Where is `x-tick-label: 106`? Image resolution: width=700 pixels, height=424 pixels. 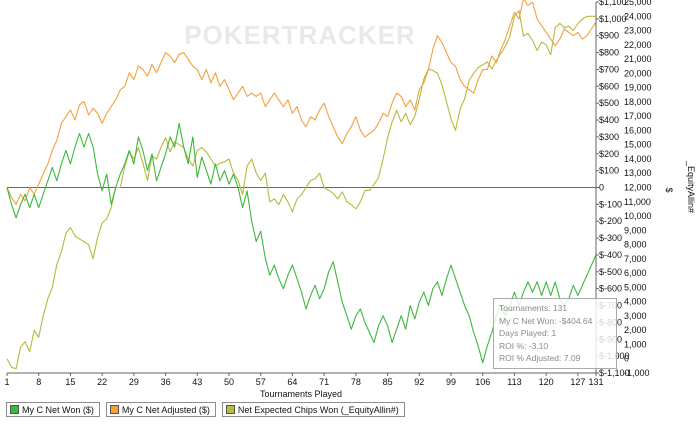 x-tick-label: 106 is located at coordinates (482, 382).